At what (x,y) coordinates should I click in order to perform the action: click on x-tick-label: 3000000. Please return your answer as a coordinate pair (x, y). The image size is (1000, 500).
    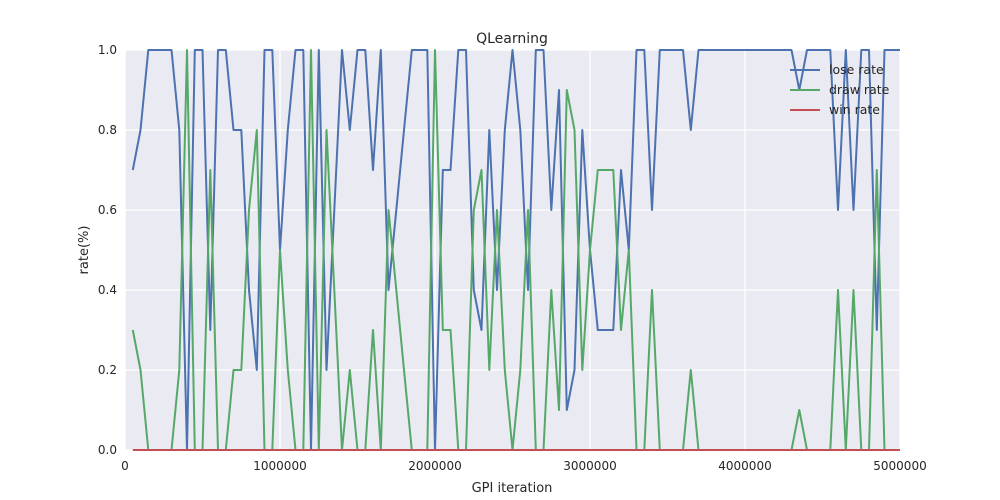
    Looking at the image, I should click on (589, 466).